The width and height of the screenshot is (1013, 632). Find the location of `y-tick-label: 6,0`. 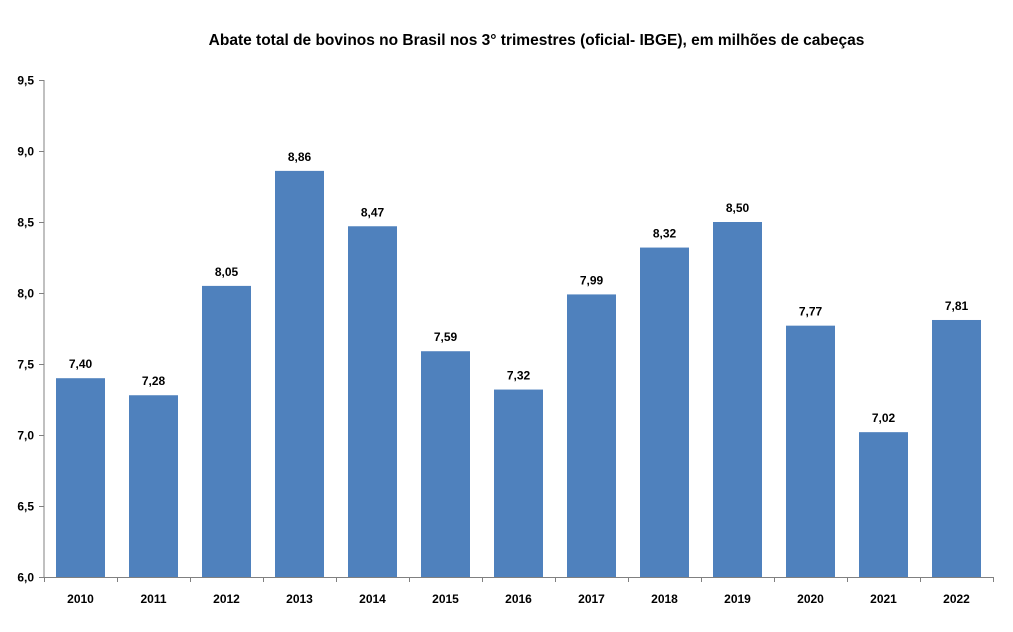

y-tick-label: 6,0 is located at coordinates (25, 578).